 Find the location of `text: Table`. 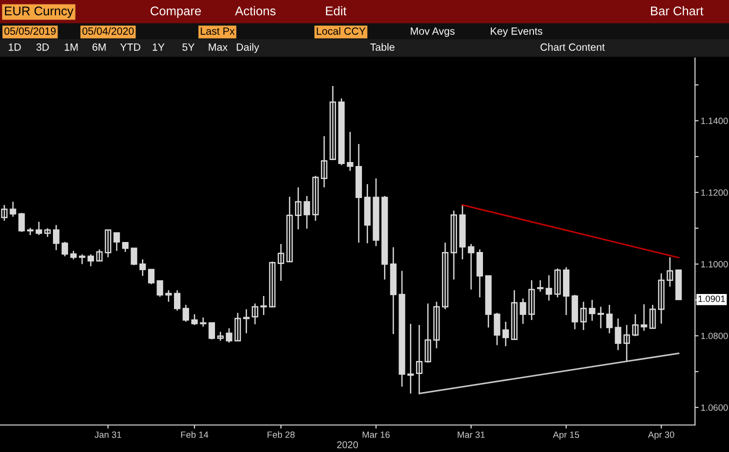

text: Table is located at coordinates (382, 47).